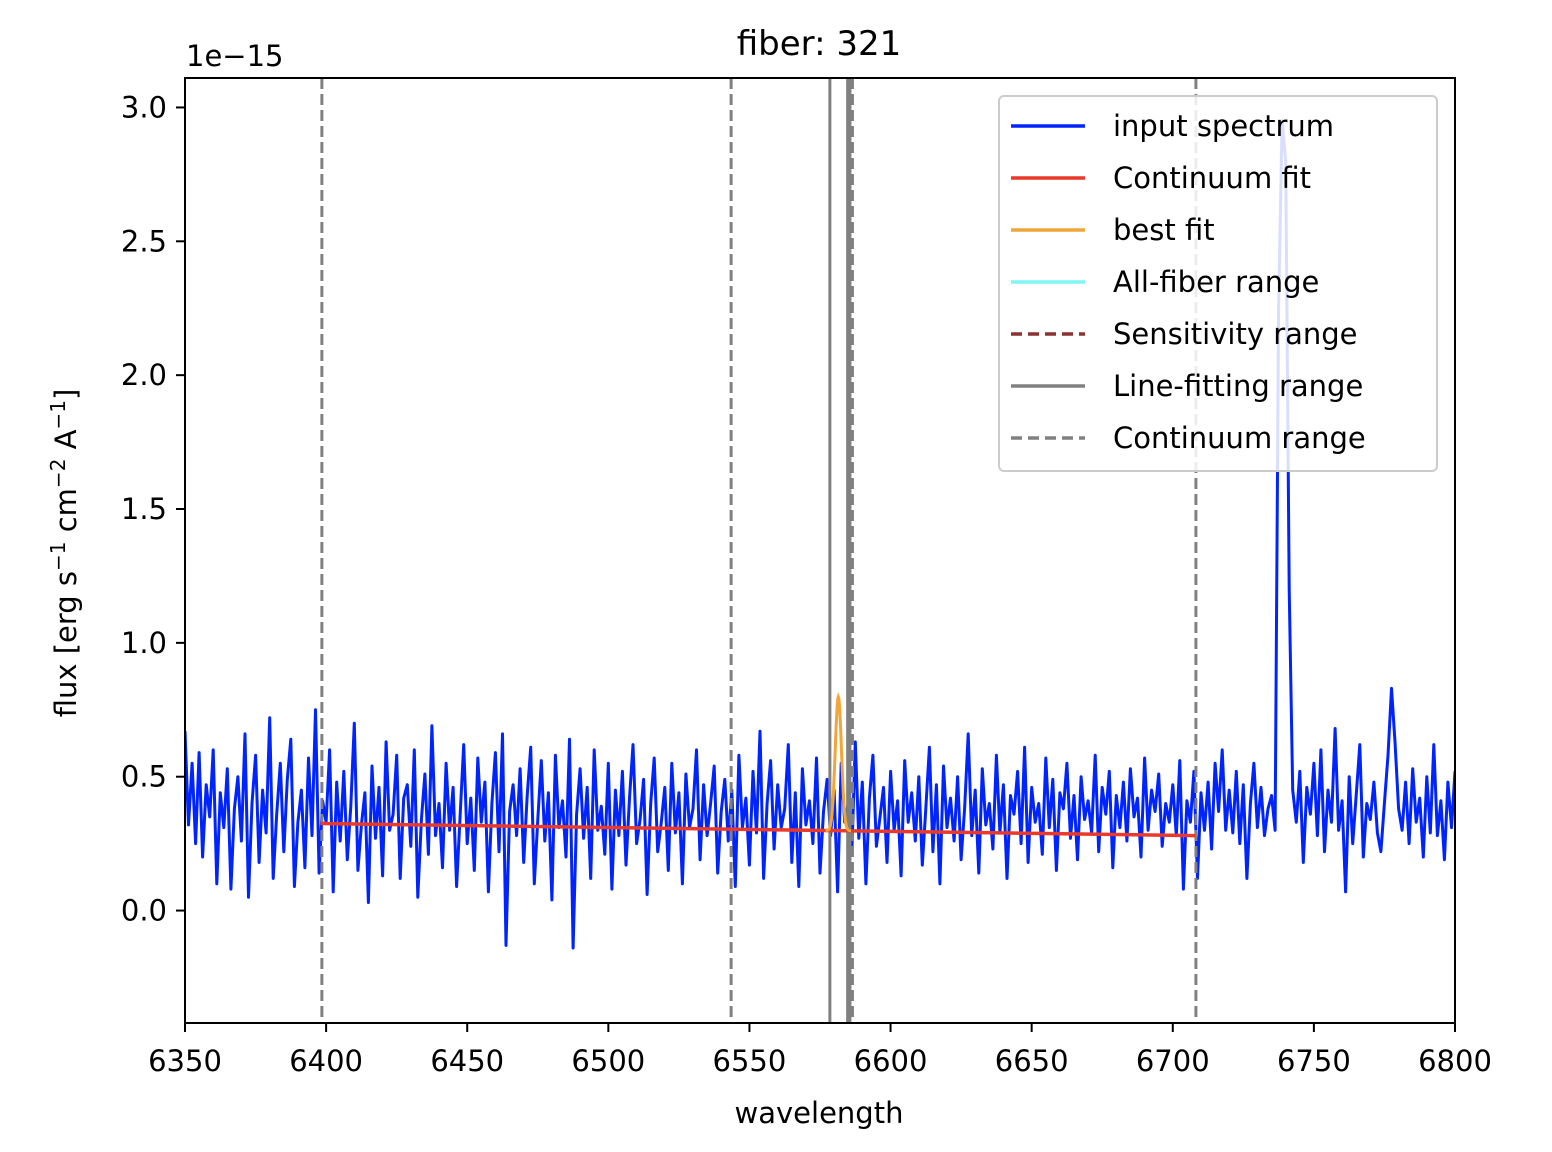  I want to click on x-tick-label-6650: 6650, so click(1032, 1061).